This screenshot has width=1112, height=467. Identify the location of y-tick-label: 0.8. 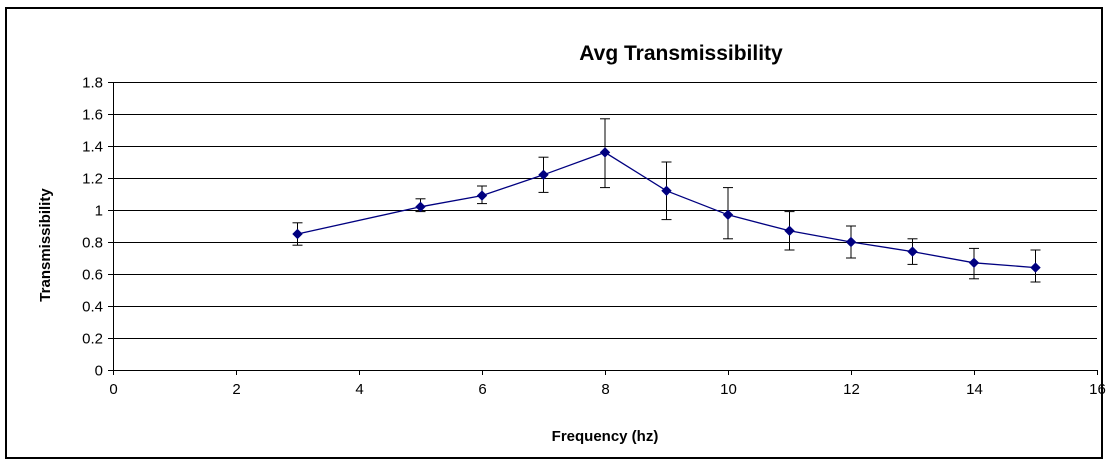
(92, 243).